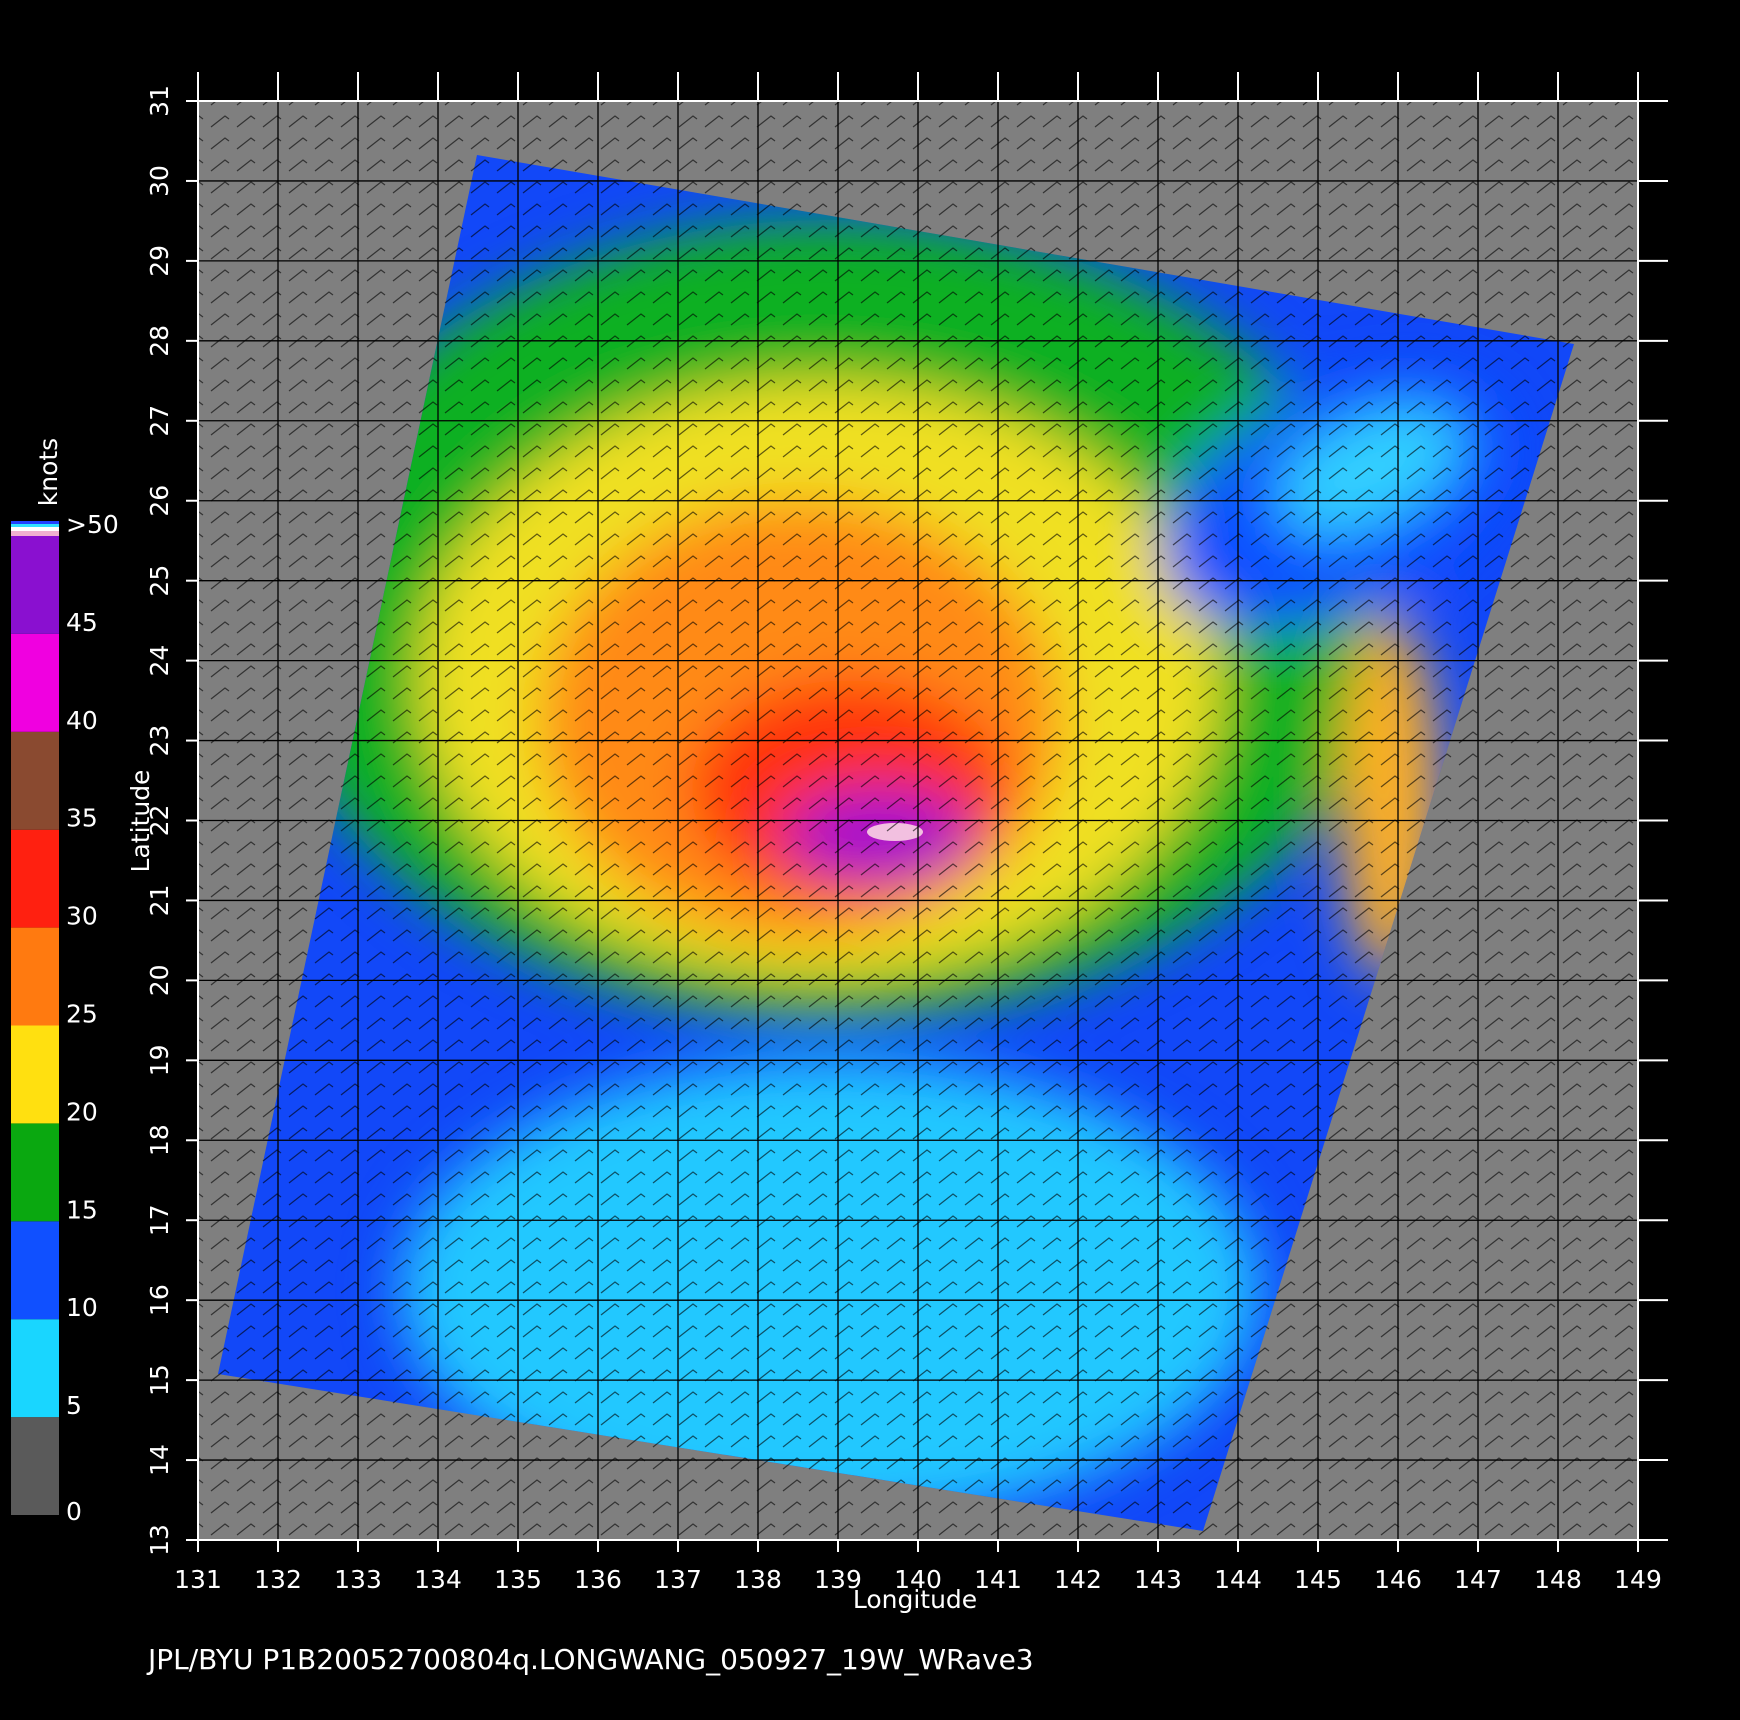 This screenshot has height=1720, width=1740. Describe the element at coordinates (82, 818) in the screenshot. I see `colorbar-tick-label: 35` at that location.